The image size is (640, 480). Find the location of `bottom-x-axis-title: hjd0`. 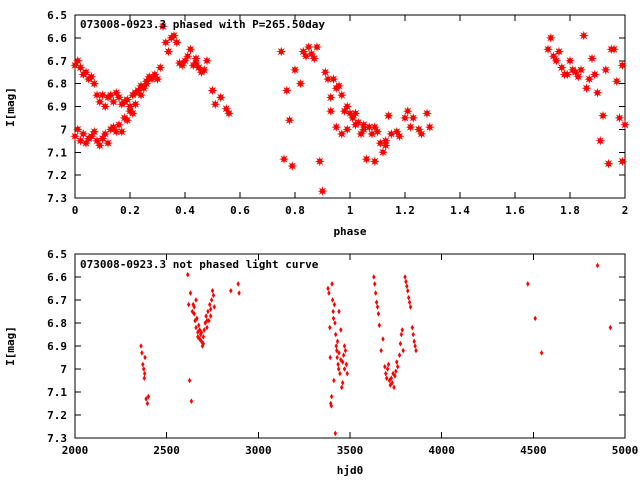

bottom-x-axis-title: hjd0 is located at coordinates (350, 470).